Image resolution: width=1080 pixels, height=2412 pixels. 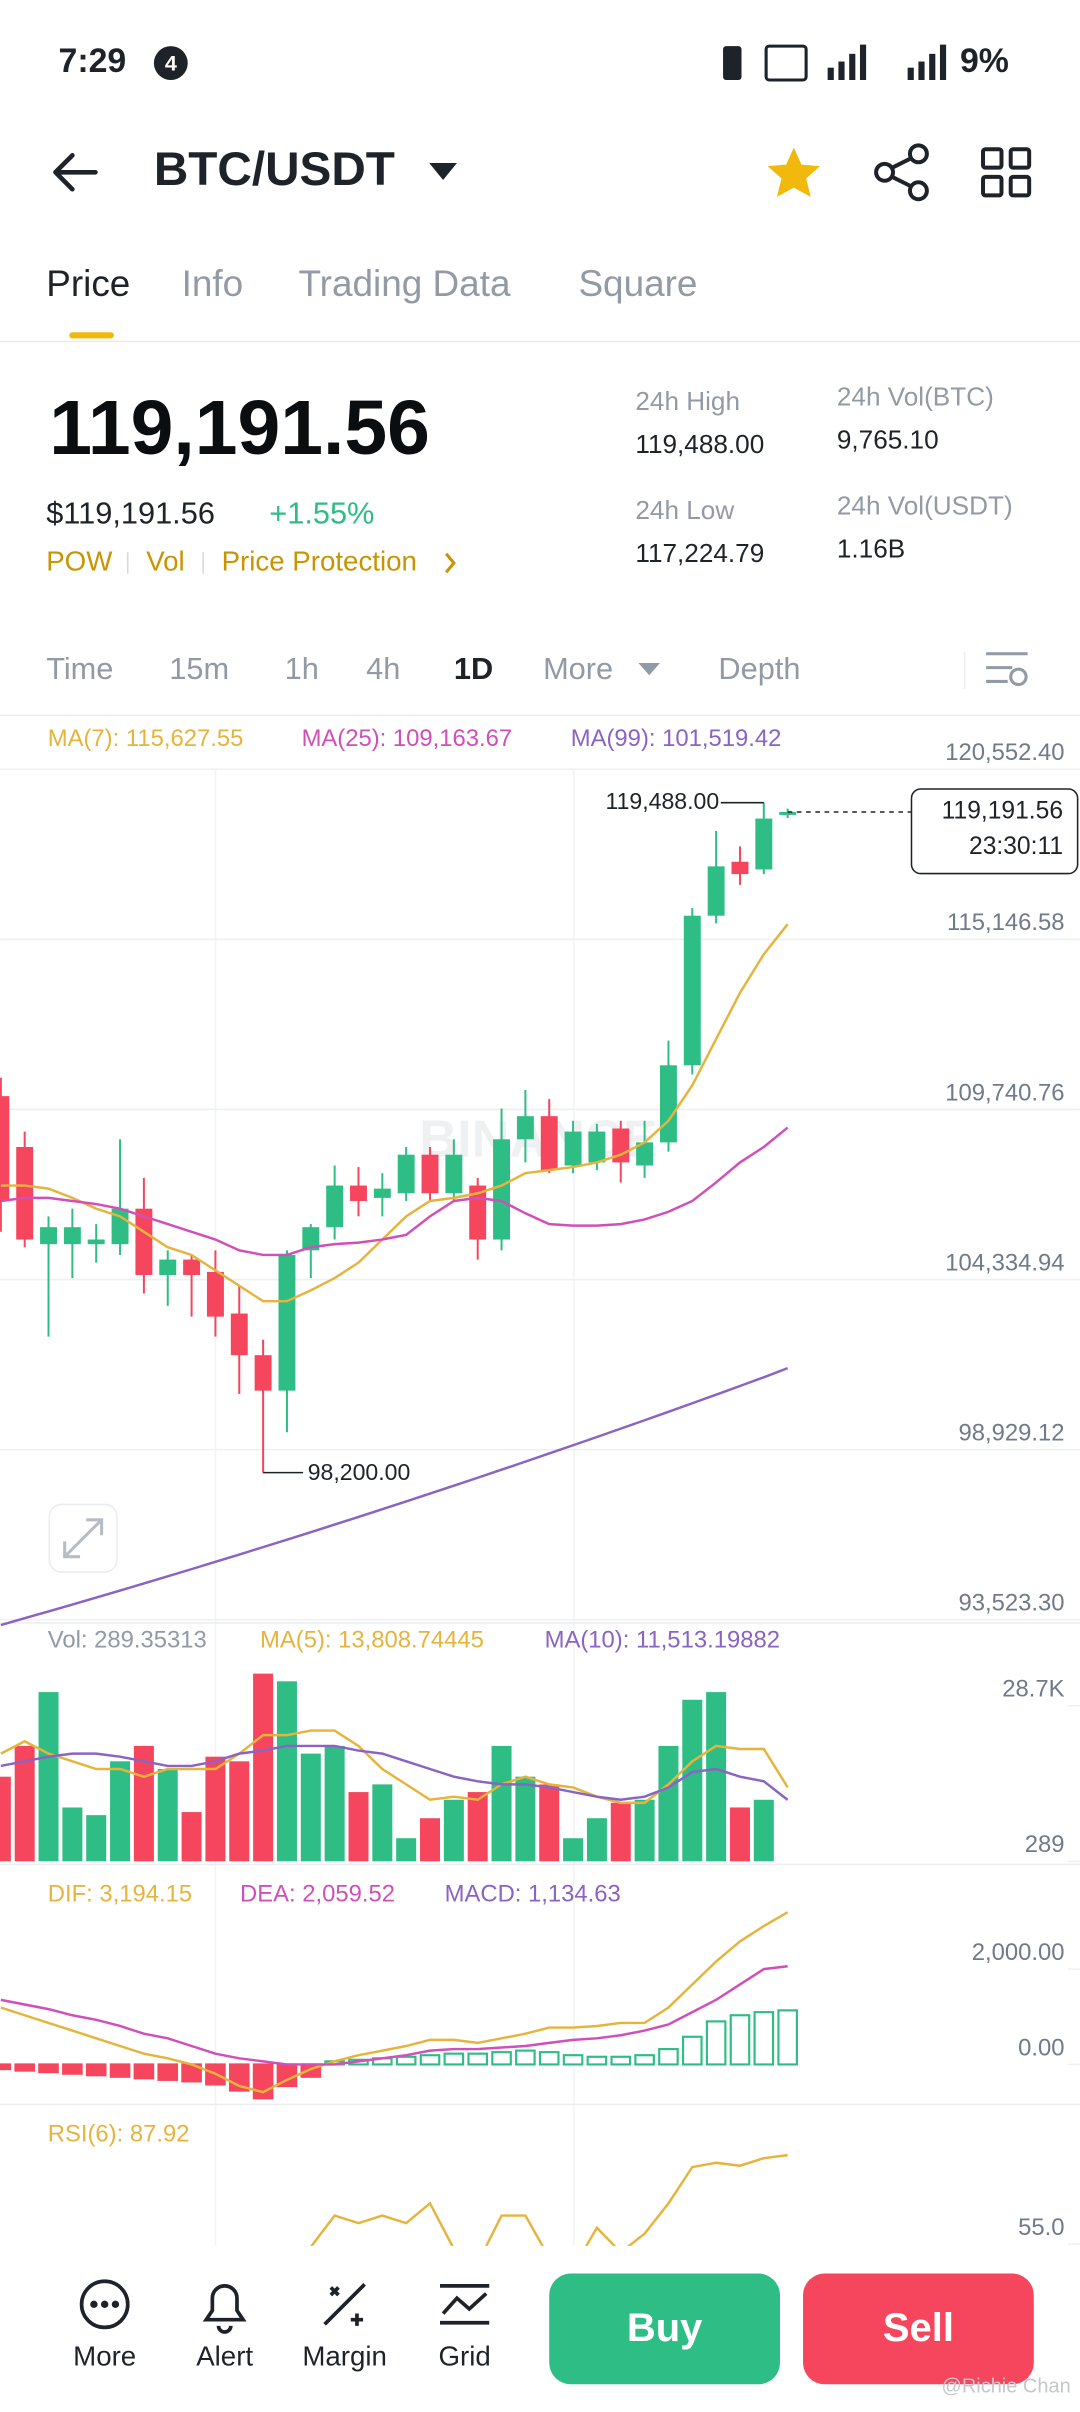 What do you see at coordinates (359, 1472) in the screenshot?
I see `annotation-label: 98,200.00` at bounding box center [359, 1472].